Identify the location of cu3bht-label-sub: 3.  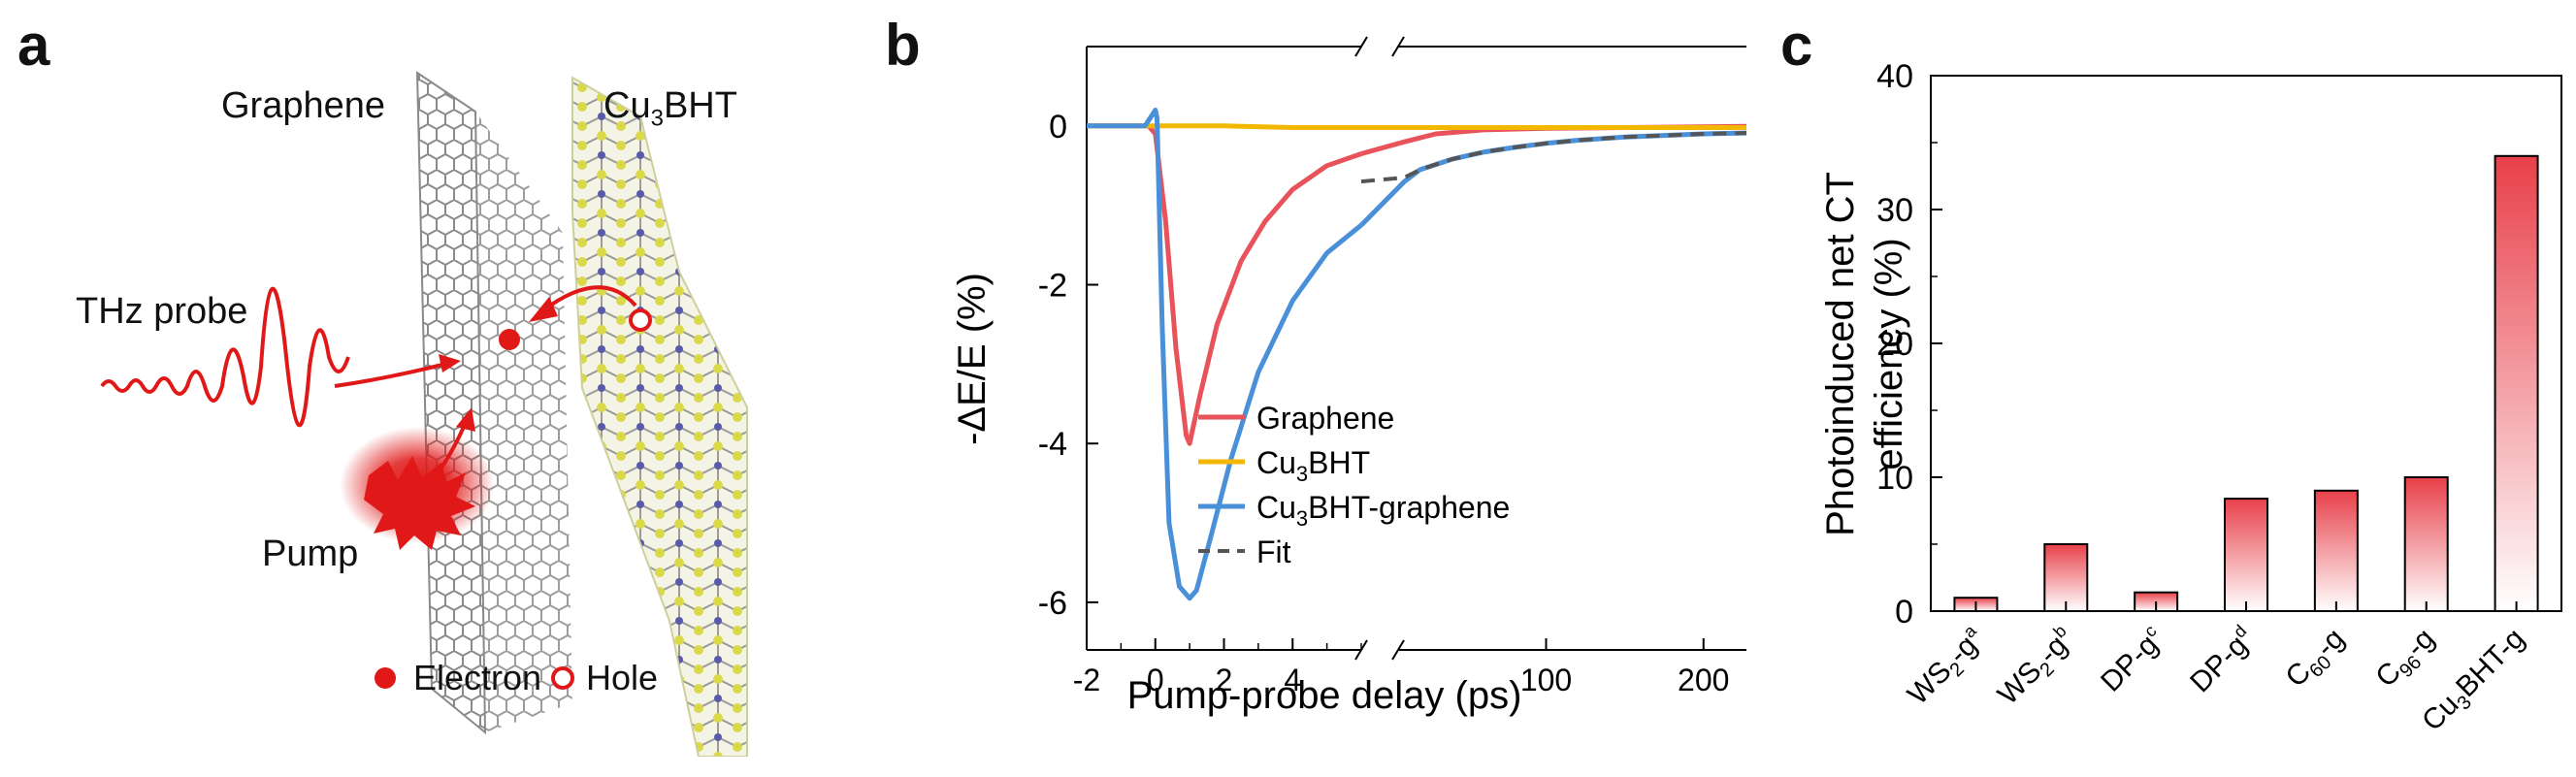
(657, 118).